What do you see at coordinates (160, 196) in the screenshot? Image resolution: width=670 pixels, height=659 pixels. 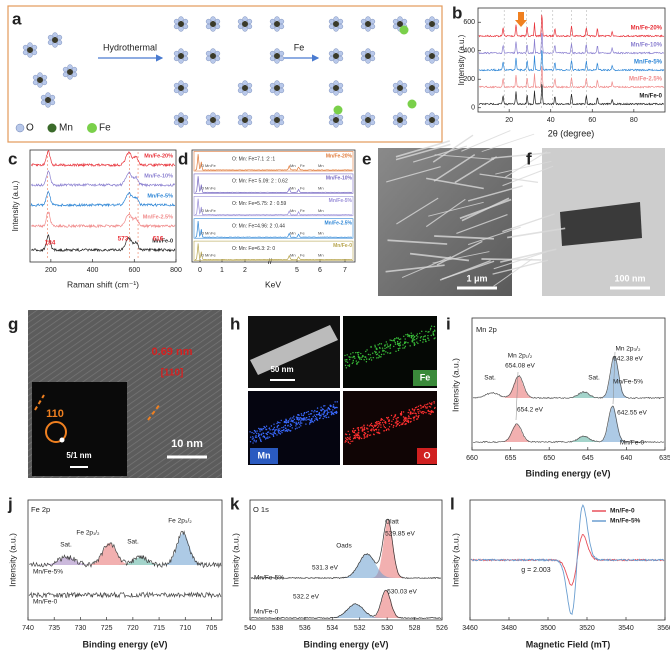 I see `legend-label: Mn/Fe-5%` at bounding box center [160, 196].